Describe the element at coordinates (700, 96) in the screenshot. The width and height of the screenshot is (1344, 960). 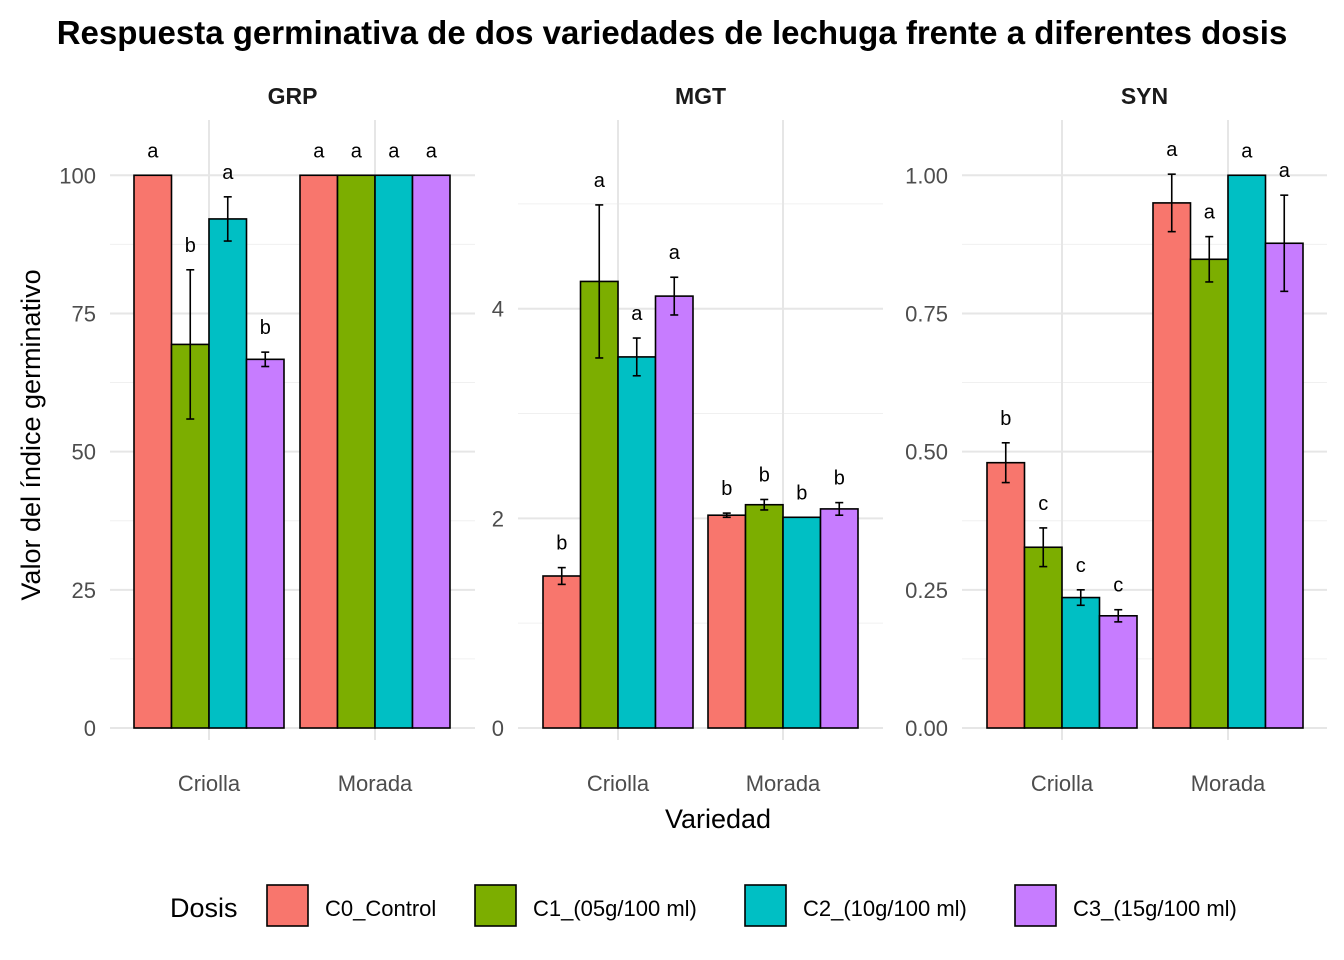
I see `facet-strip-label: MGT` at that location.